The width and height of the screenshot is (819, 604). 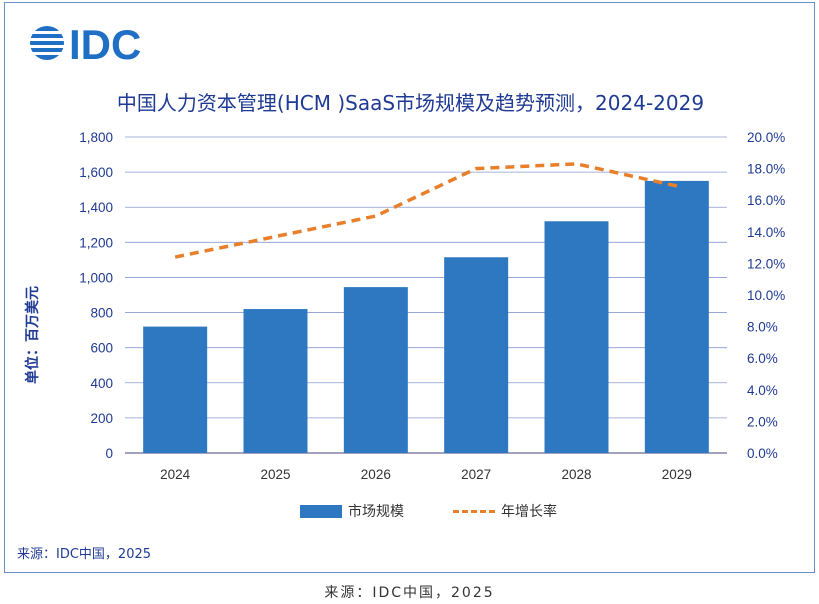 What do you see at coordinates (426, 210) in the screenshot?
I see `growth-rate-line` at bounding box center [426, 210].